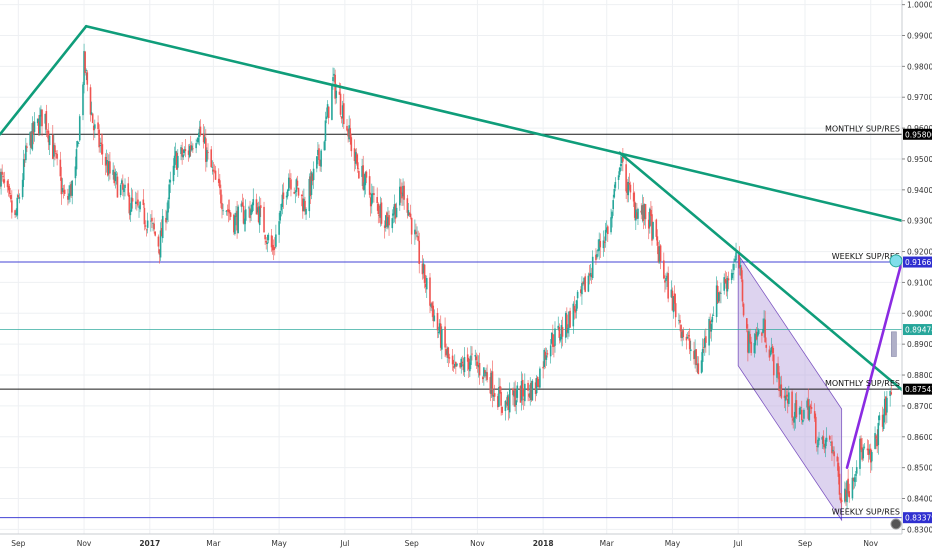 This screenshot has width=932, height=554. I want to click on last-candle-marker, so click(894, 344).